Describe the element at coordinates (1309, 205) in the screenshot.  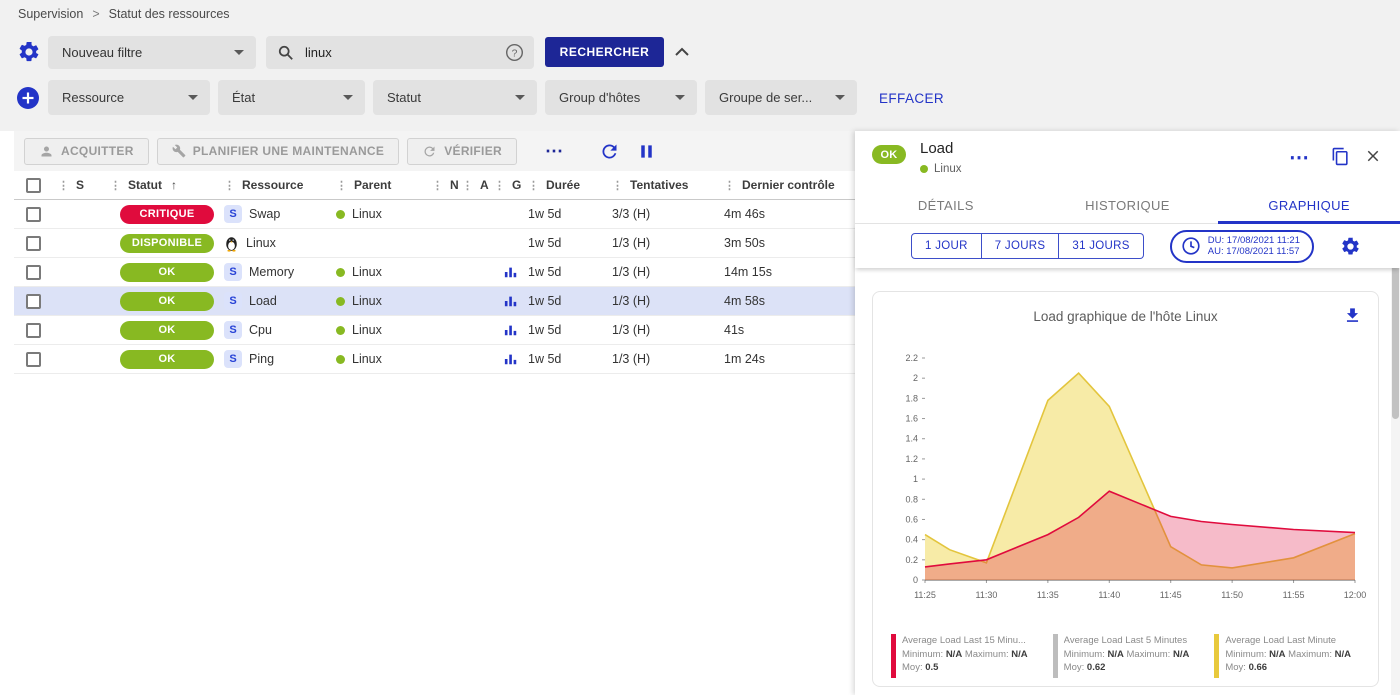
I see `tab-graphique: GRAPHIQUE` at that location.